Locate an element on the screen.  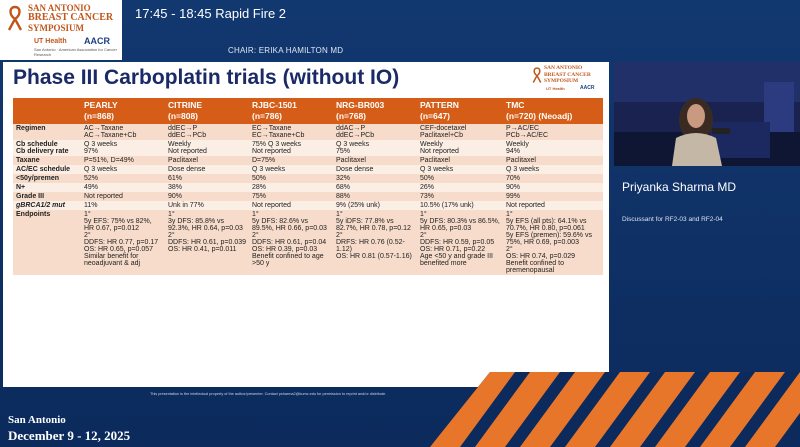
aacr-label: AACR is located at coordinates (97, 41).